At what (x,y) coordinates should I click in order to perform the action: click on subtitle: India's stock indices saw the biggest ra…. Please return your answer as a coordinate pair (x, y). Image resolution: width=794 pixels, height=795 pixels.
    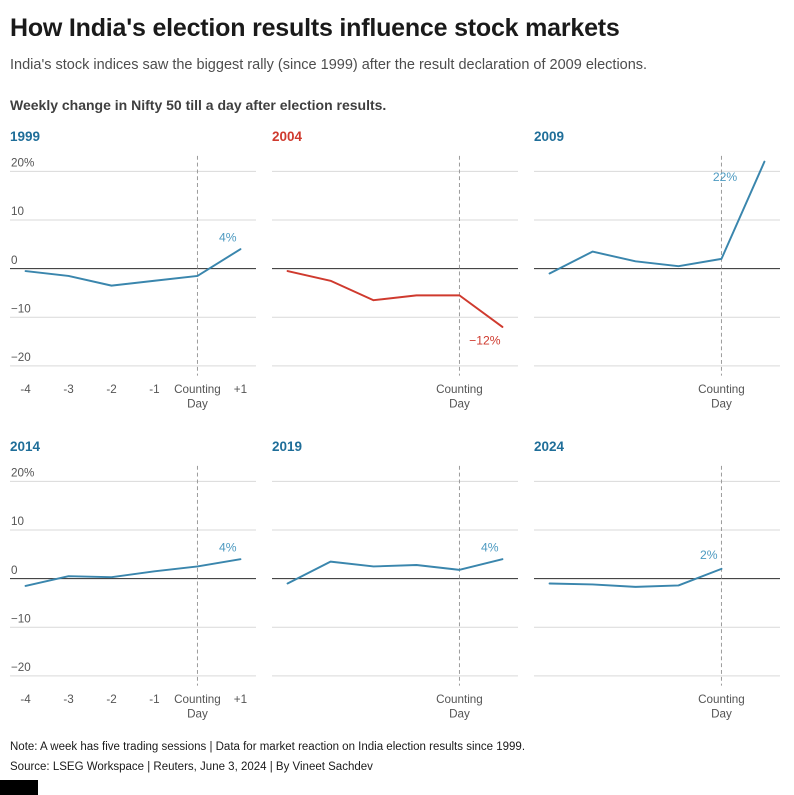
    Looking at the image, I should click on (329, 65).